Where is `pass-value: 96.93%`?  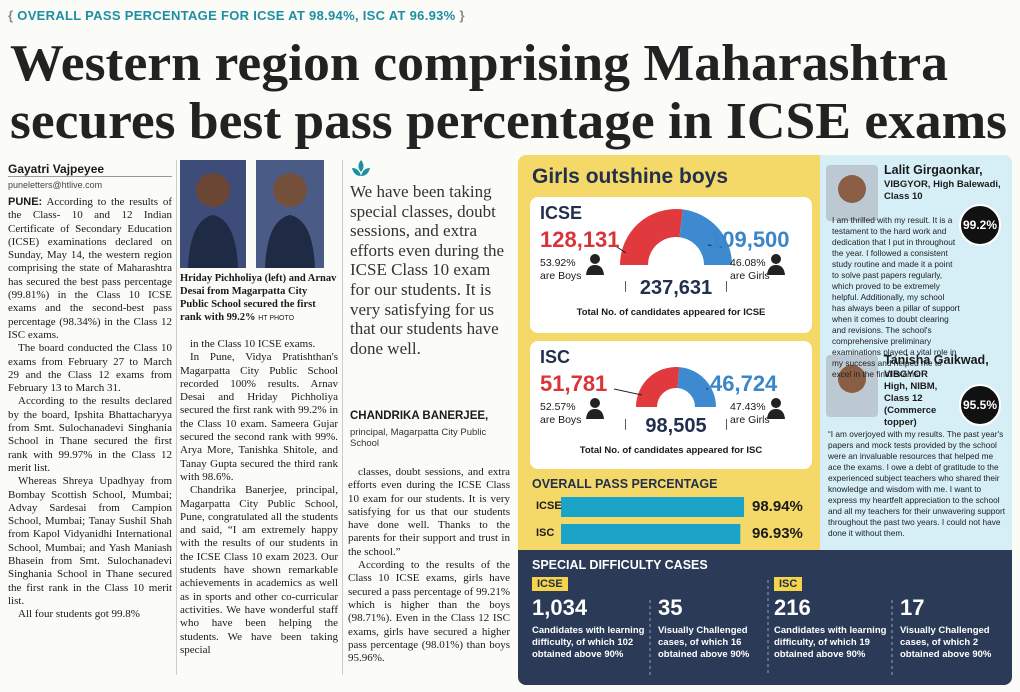
pass-value: 96.93% is located at coordinates (777, 533).